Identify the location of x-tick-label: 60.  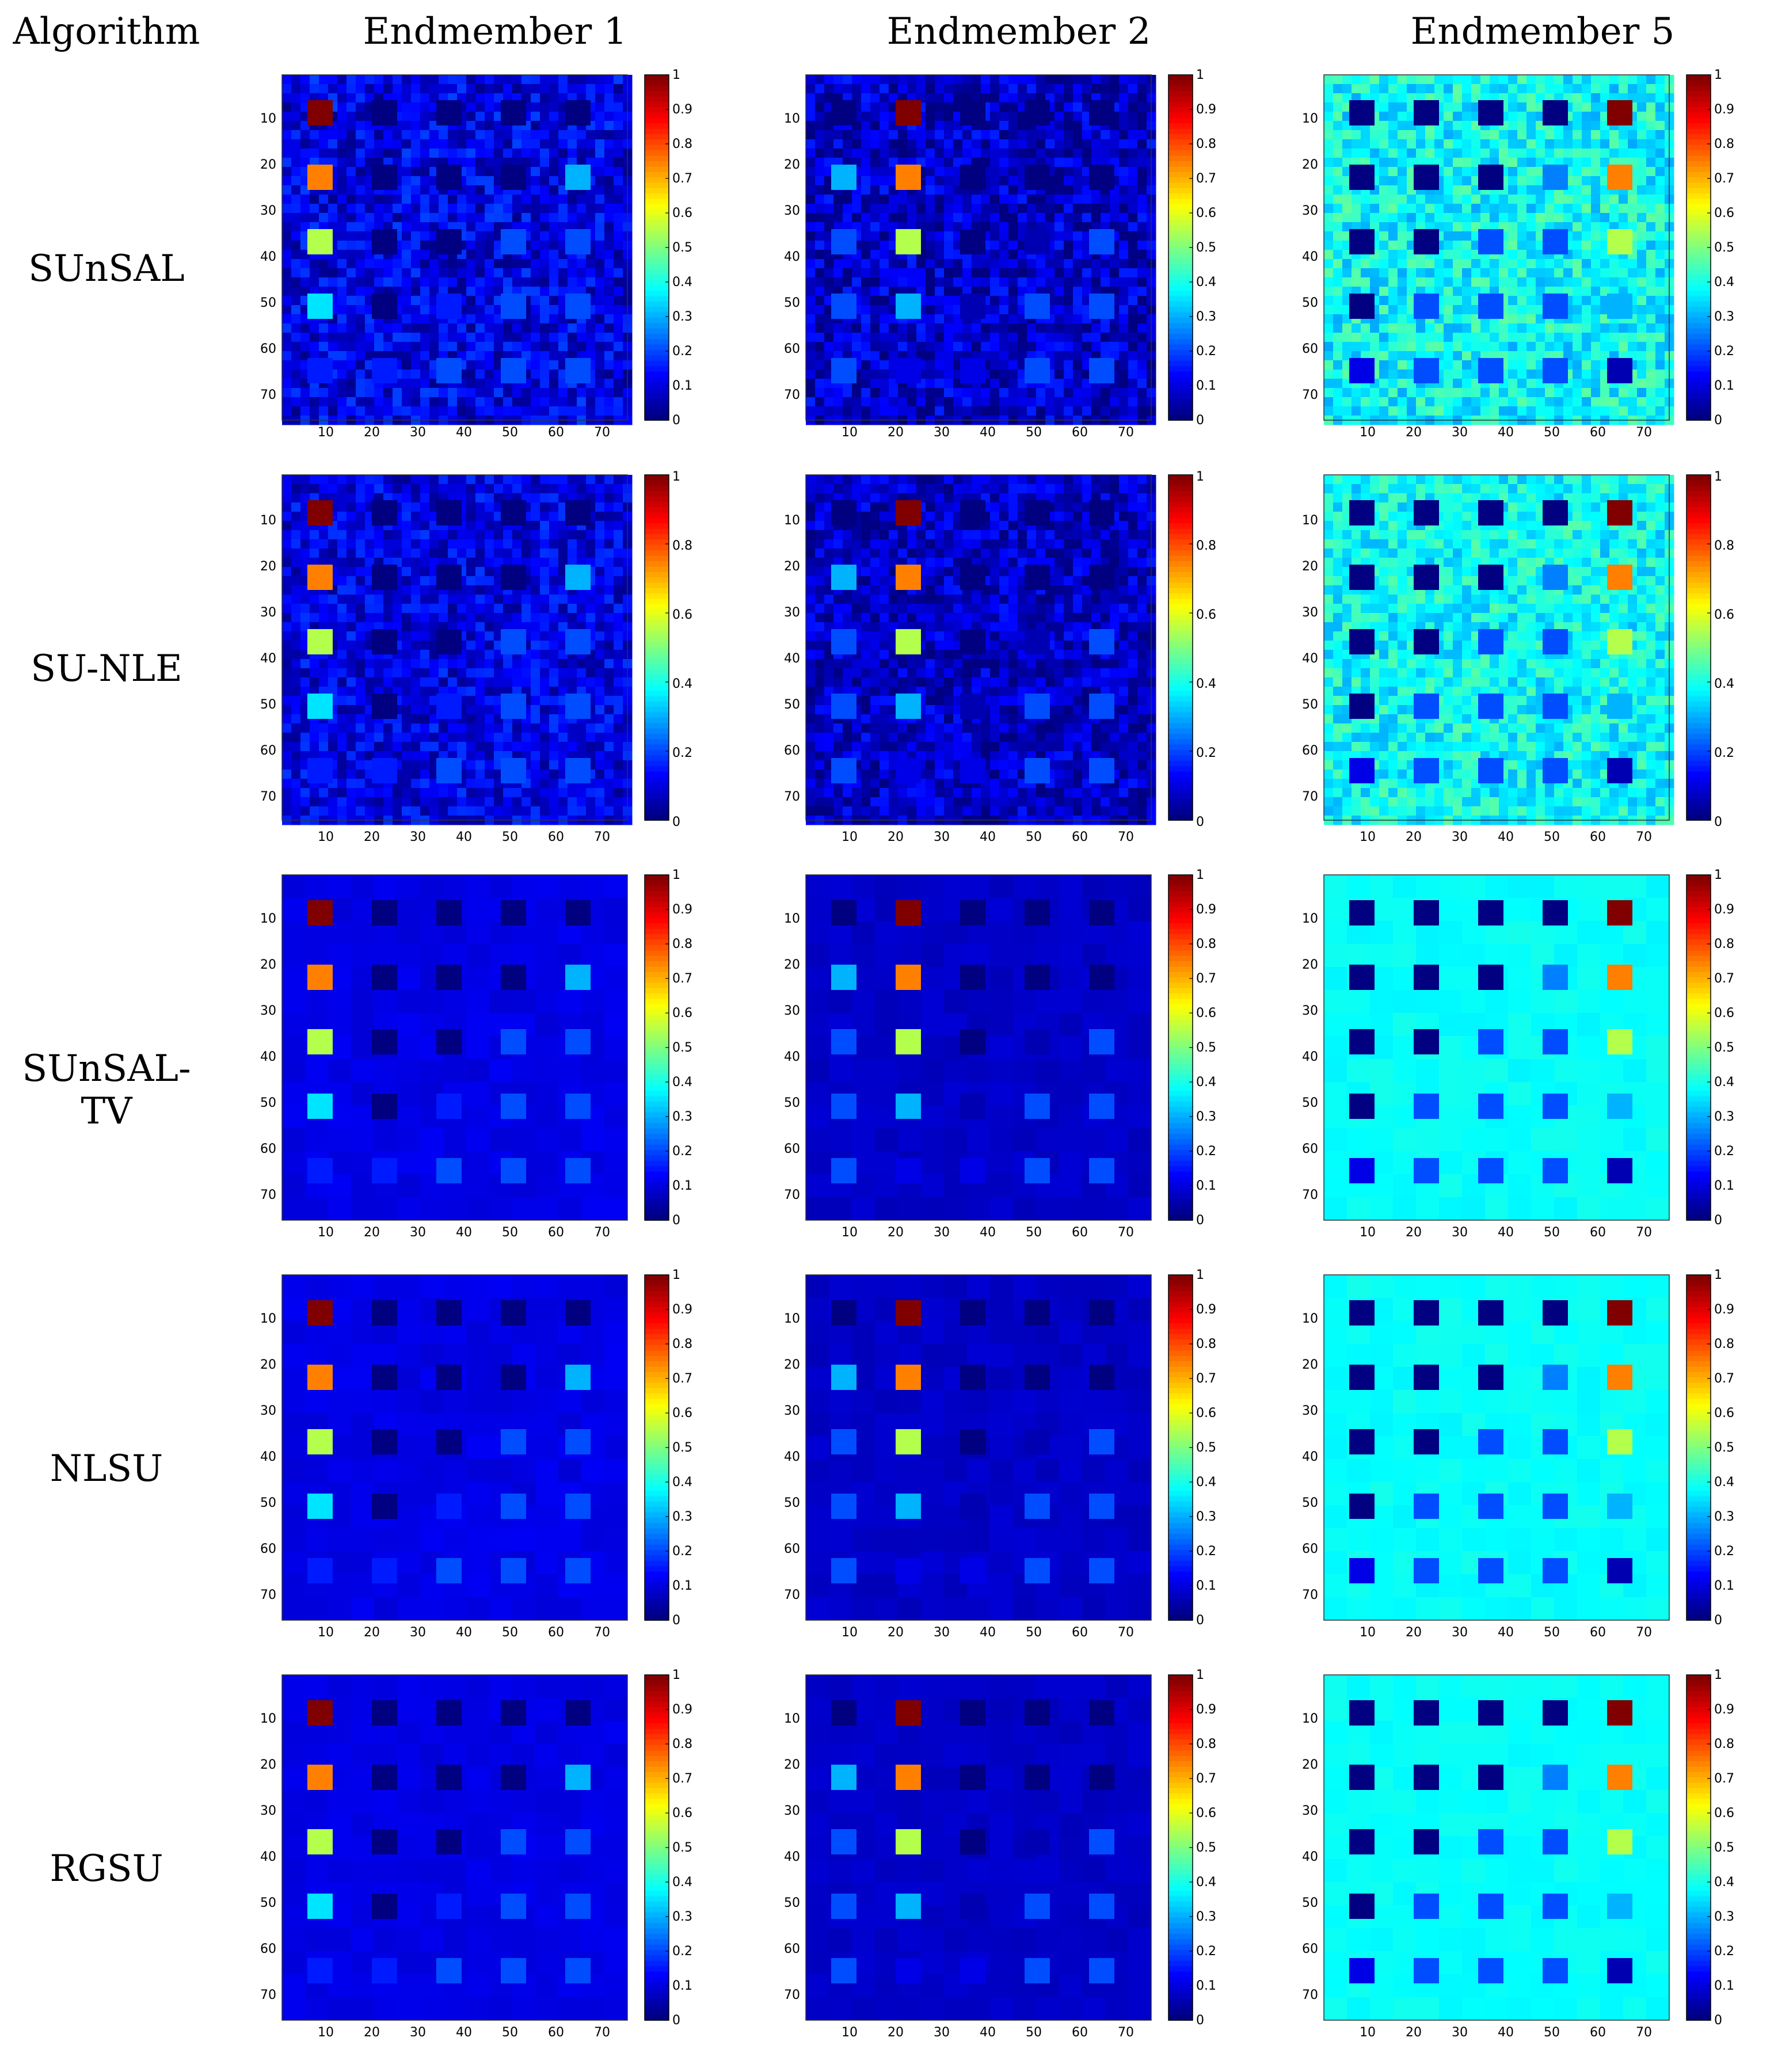
(556, 433).